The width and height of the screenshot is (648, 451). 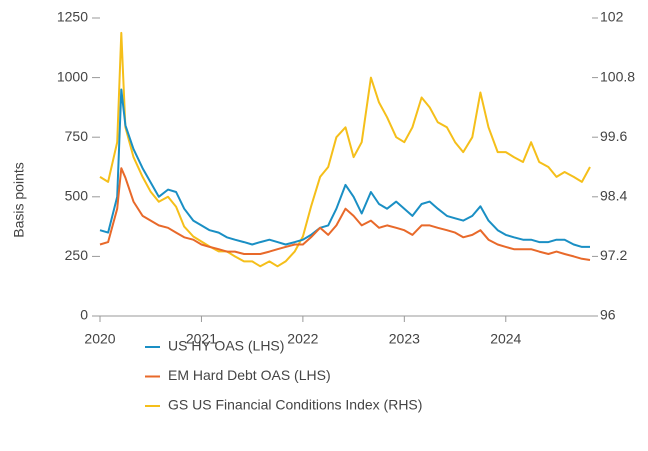 I want to click on y-tick-label: 250, so click(x=77, y=255).